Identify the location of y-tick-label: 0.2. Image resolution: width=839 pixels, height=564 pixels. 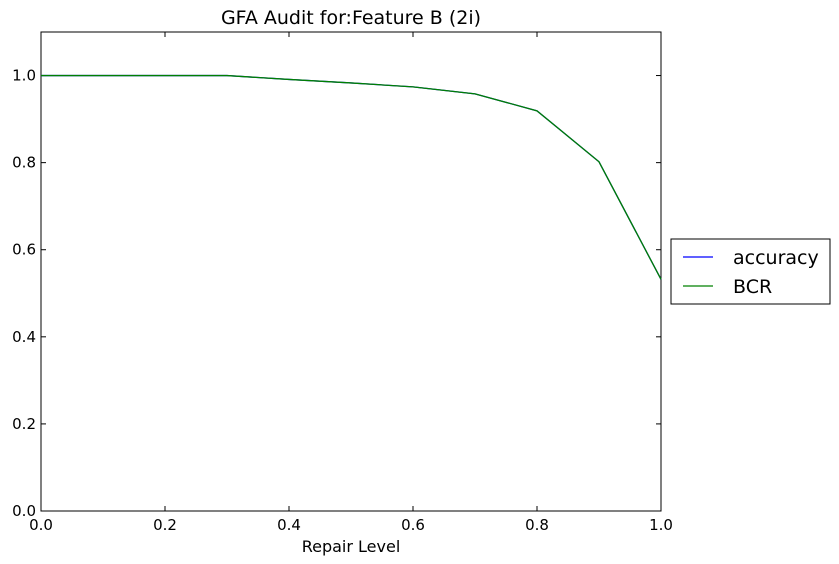
(24, 424).